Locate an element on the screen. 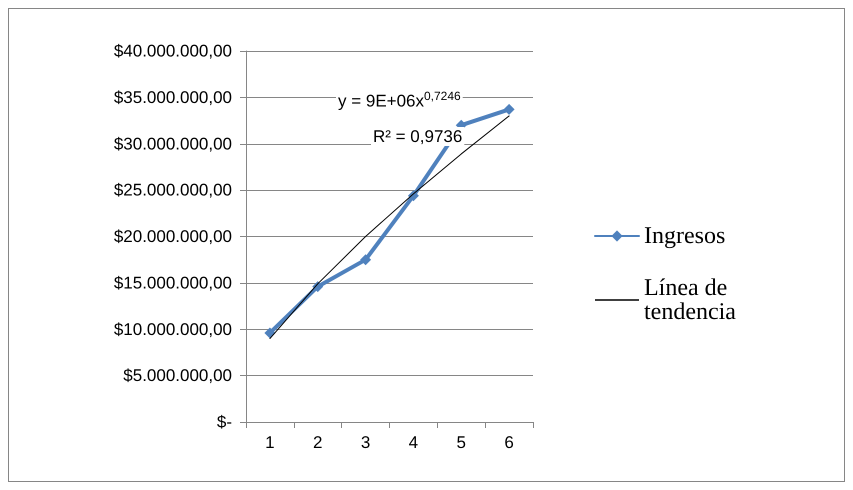  y-tick-label: $20.000.000,00 is located at coordinates (173, 236).